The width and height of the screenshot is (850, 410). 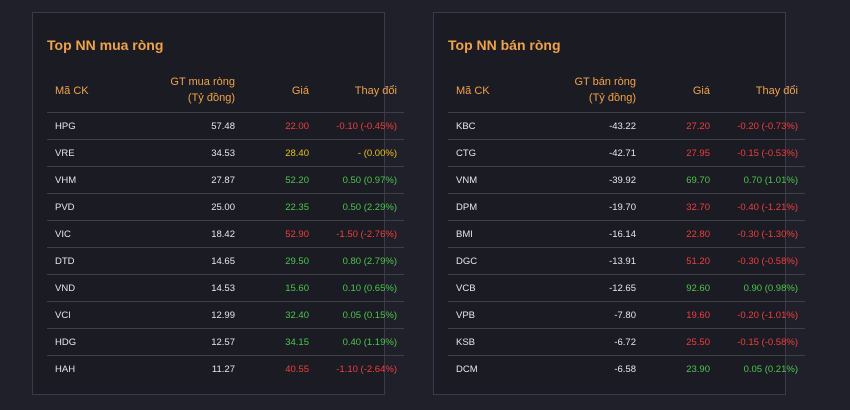 I want to click on table-row: VNM -39.92 69.70 0.70 (1.01%), so click(x=626, y=179).